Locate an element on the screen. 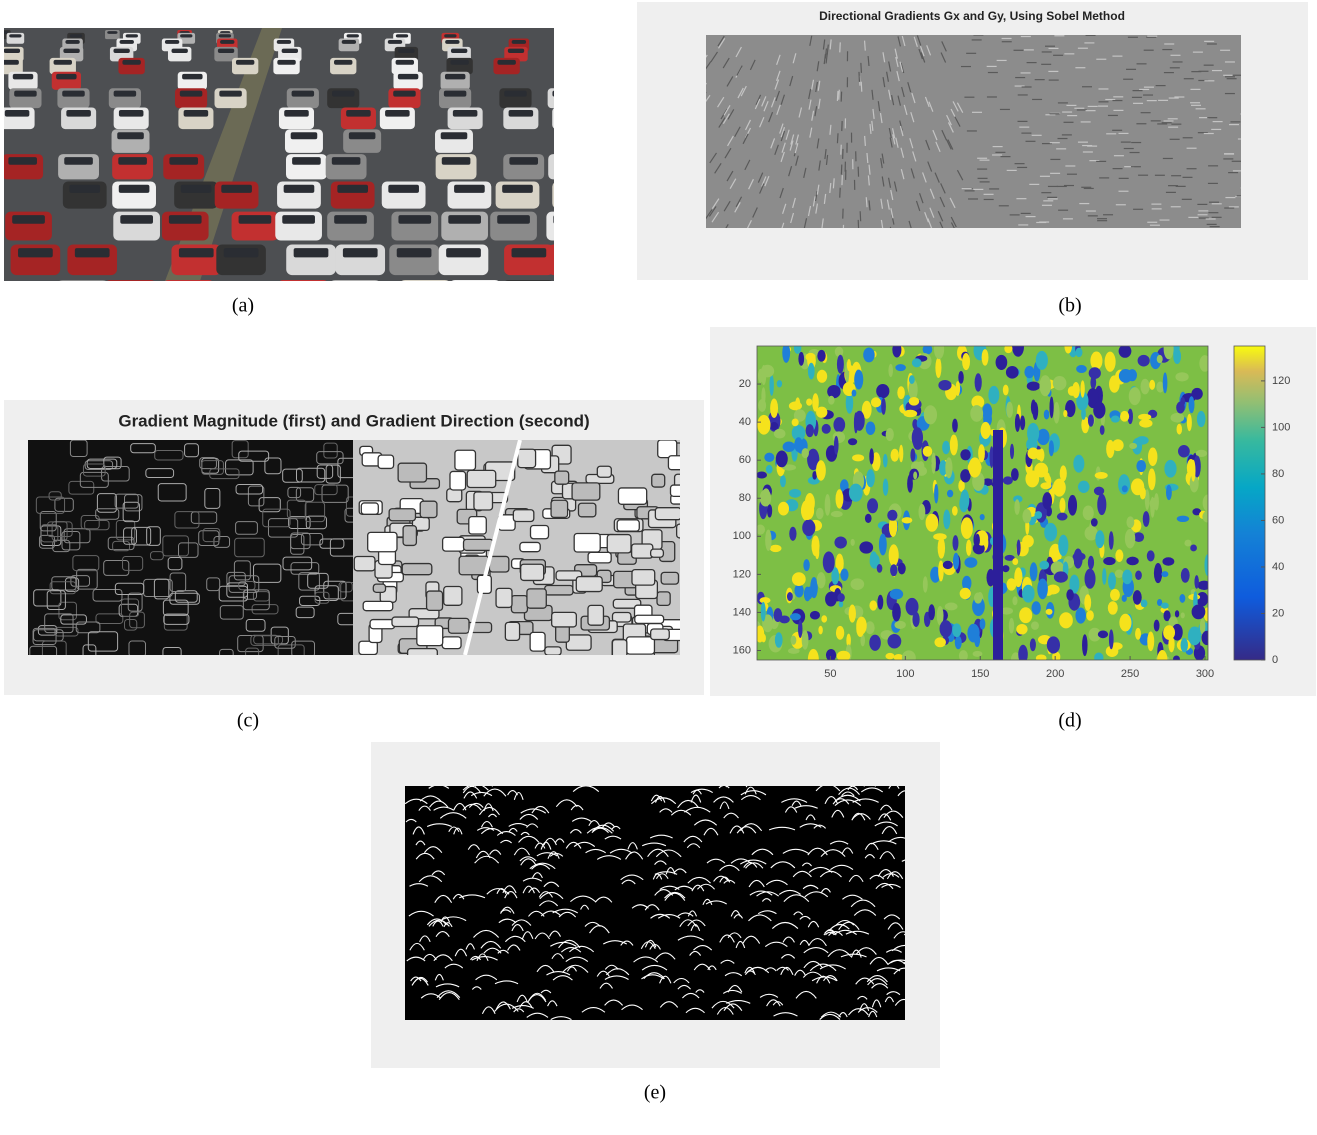 The height and width of the screenshot is (1135, 1317). y-tick-label: 80 is located at coordinates (745, 498).